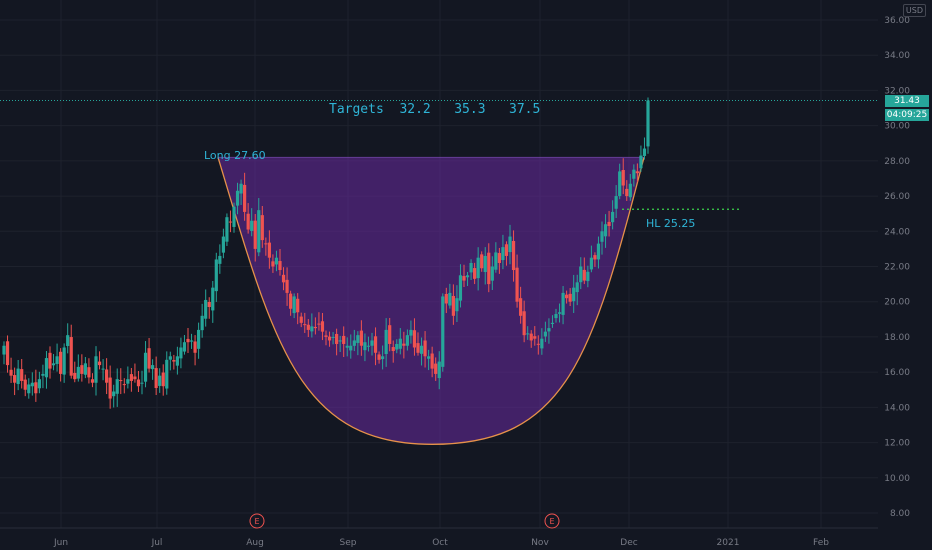 This screenshot has width=932, height=550. I want to click on countdown-tag: 04:09:25, so click(907, 115).